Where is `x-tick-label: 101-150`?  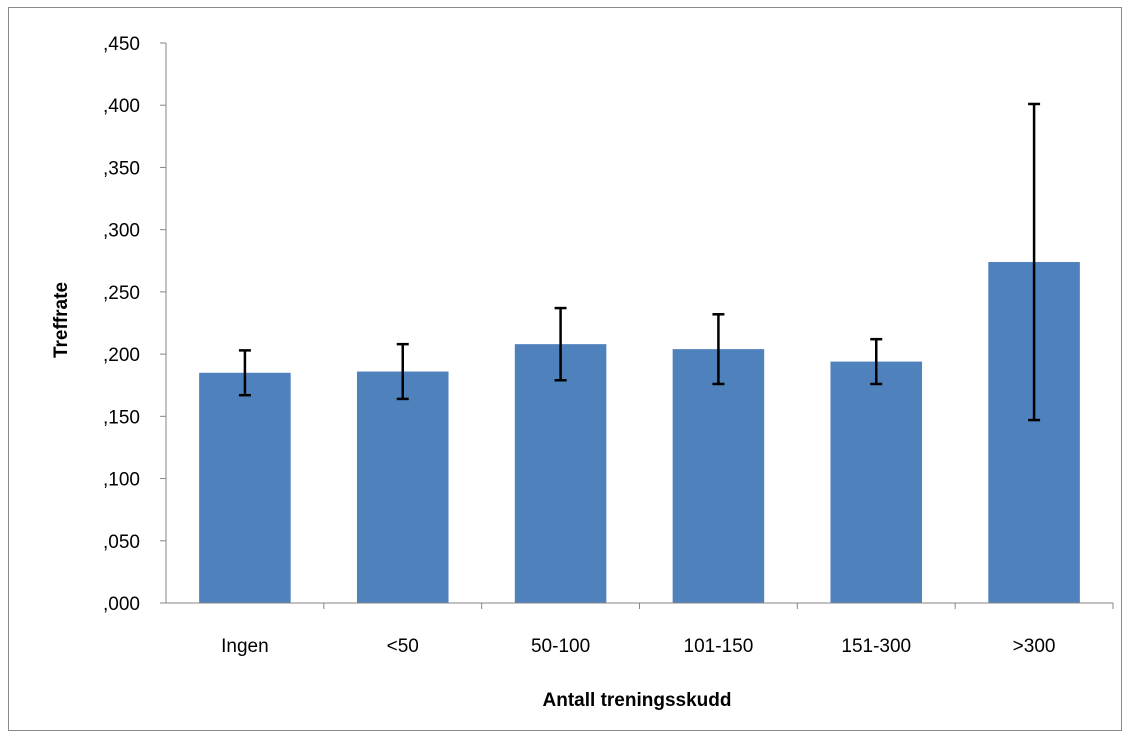
x-tick-label: 101-150 is located at coordinates (719, 646).